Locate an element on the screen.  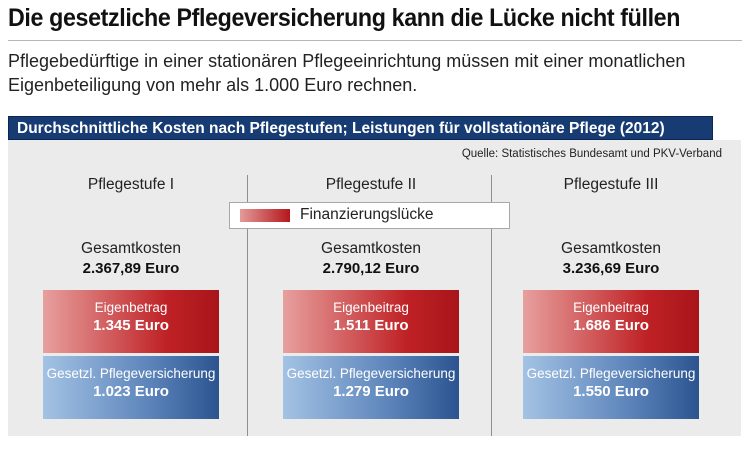
pflegeversicherung-box-pflegestufe-i: Gesetzl. Pflegeversicherung 1.023 Euro is located at coordinates (131, 387).